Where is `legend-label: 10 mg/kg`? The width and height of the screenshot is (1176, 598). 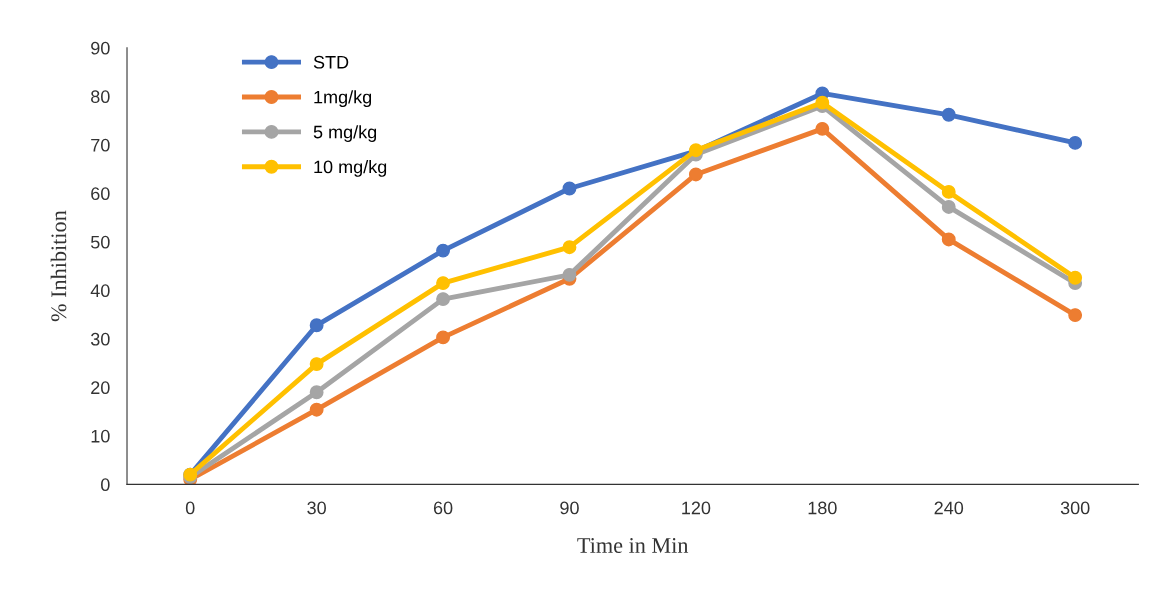
legend-label: 10 mg/kg is located at coordinates (350, 168).